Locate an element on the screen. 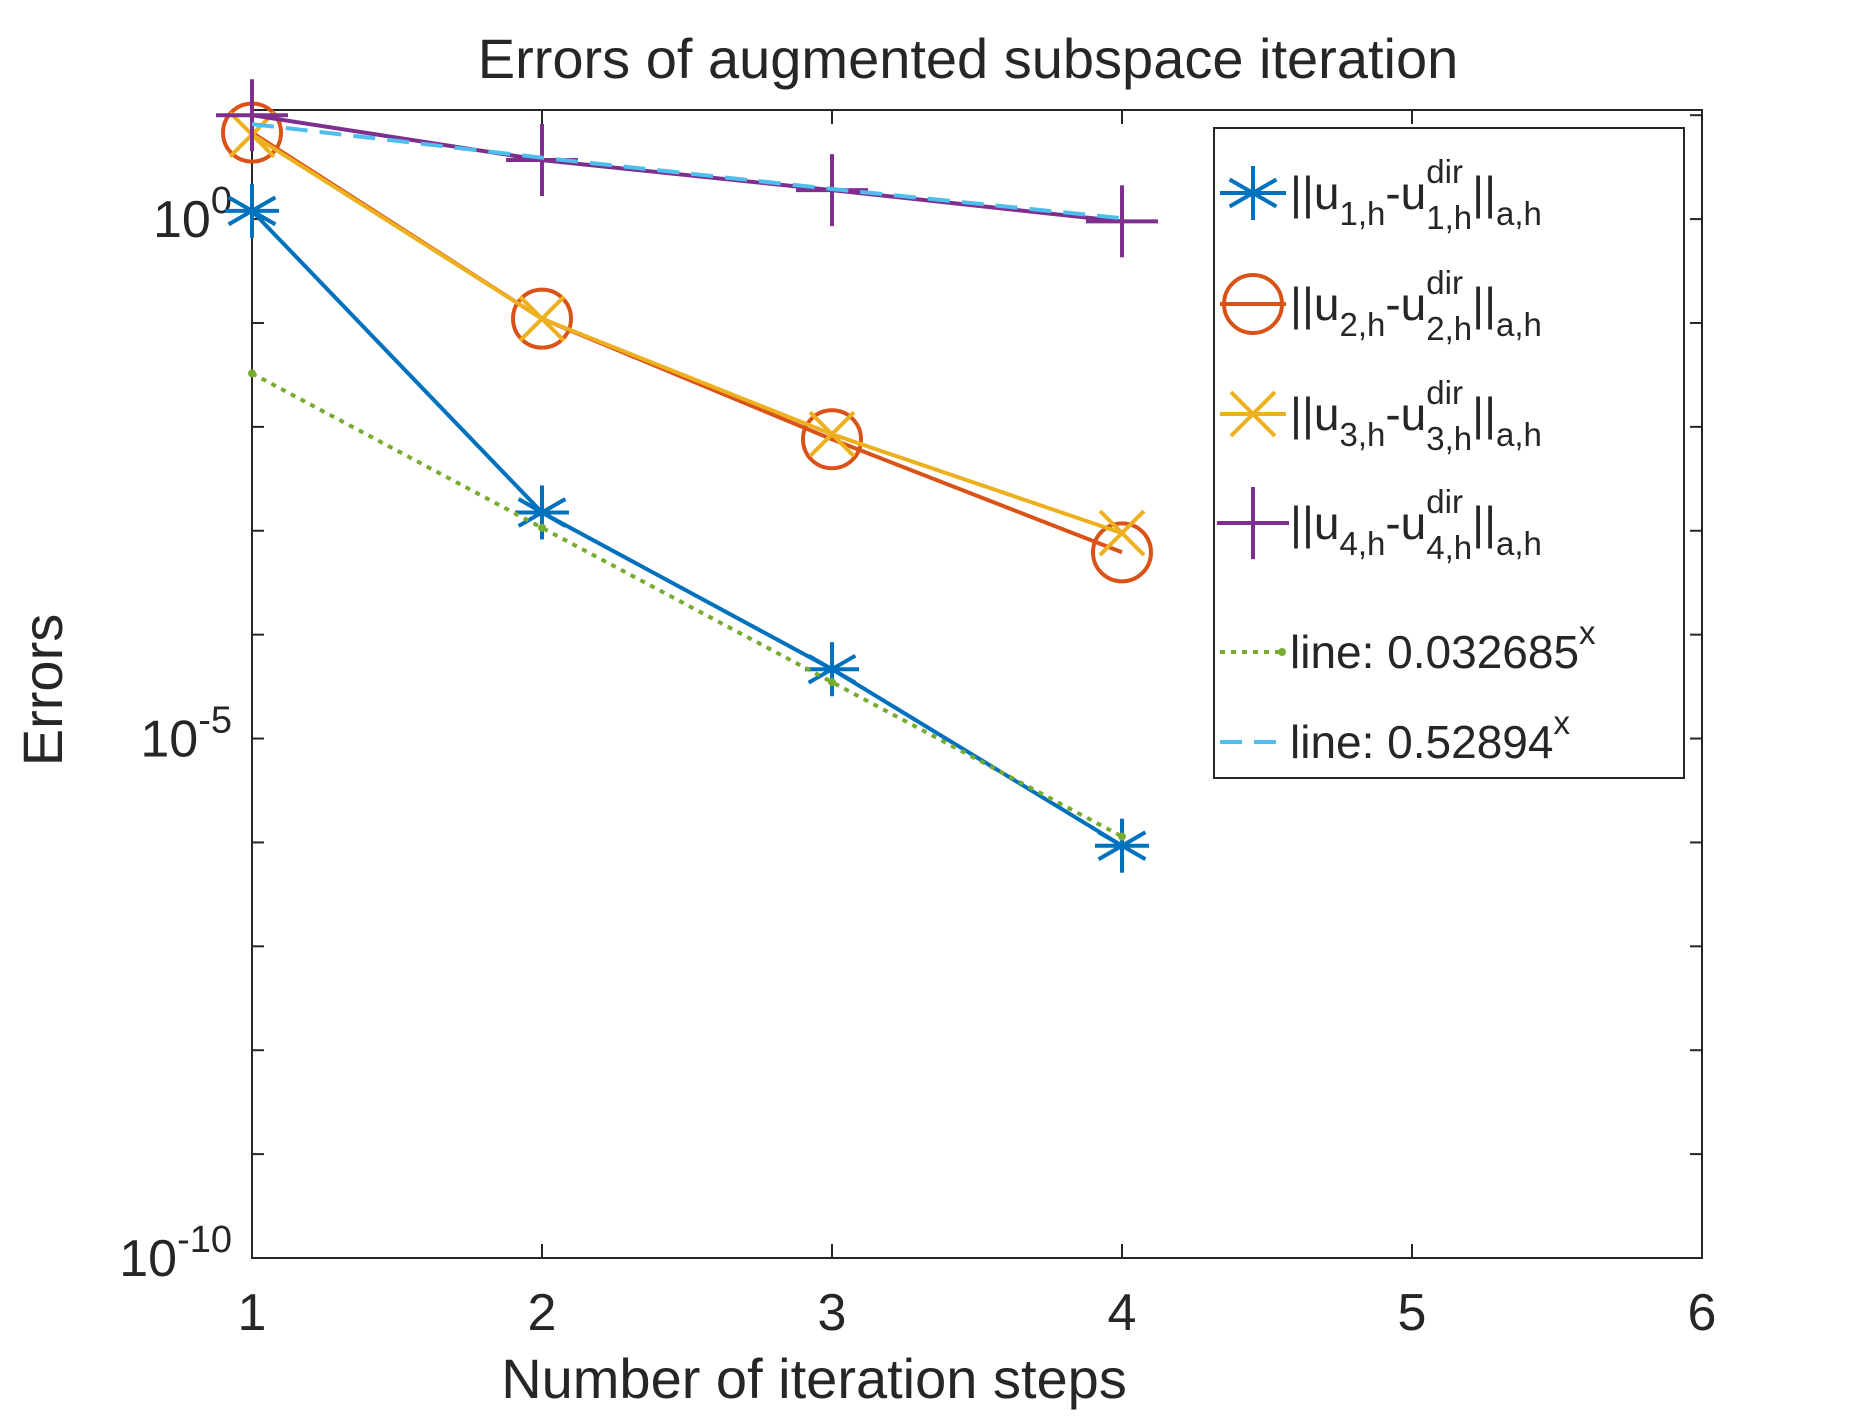  legend-entry-s2: ||u2,h-udir 2,h||a,h is located at coordinates (1381, 305).